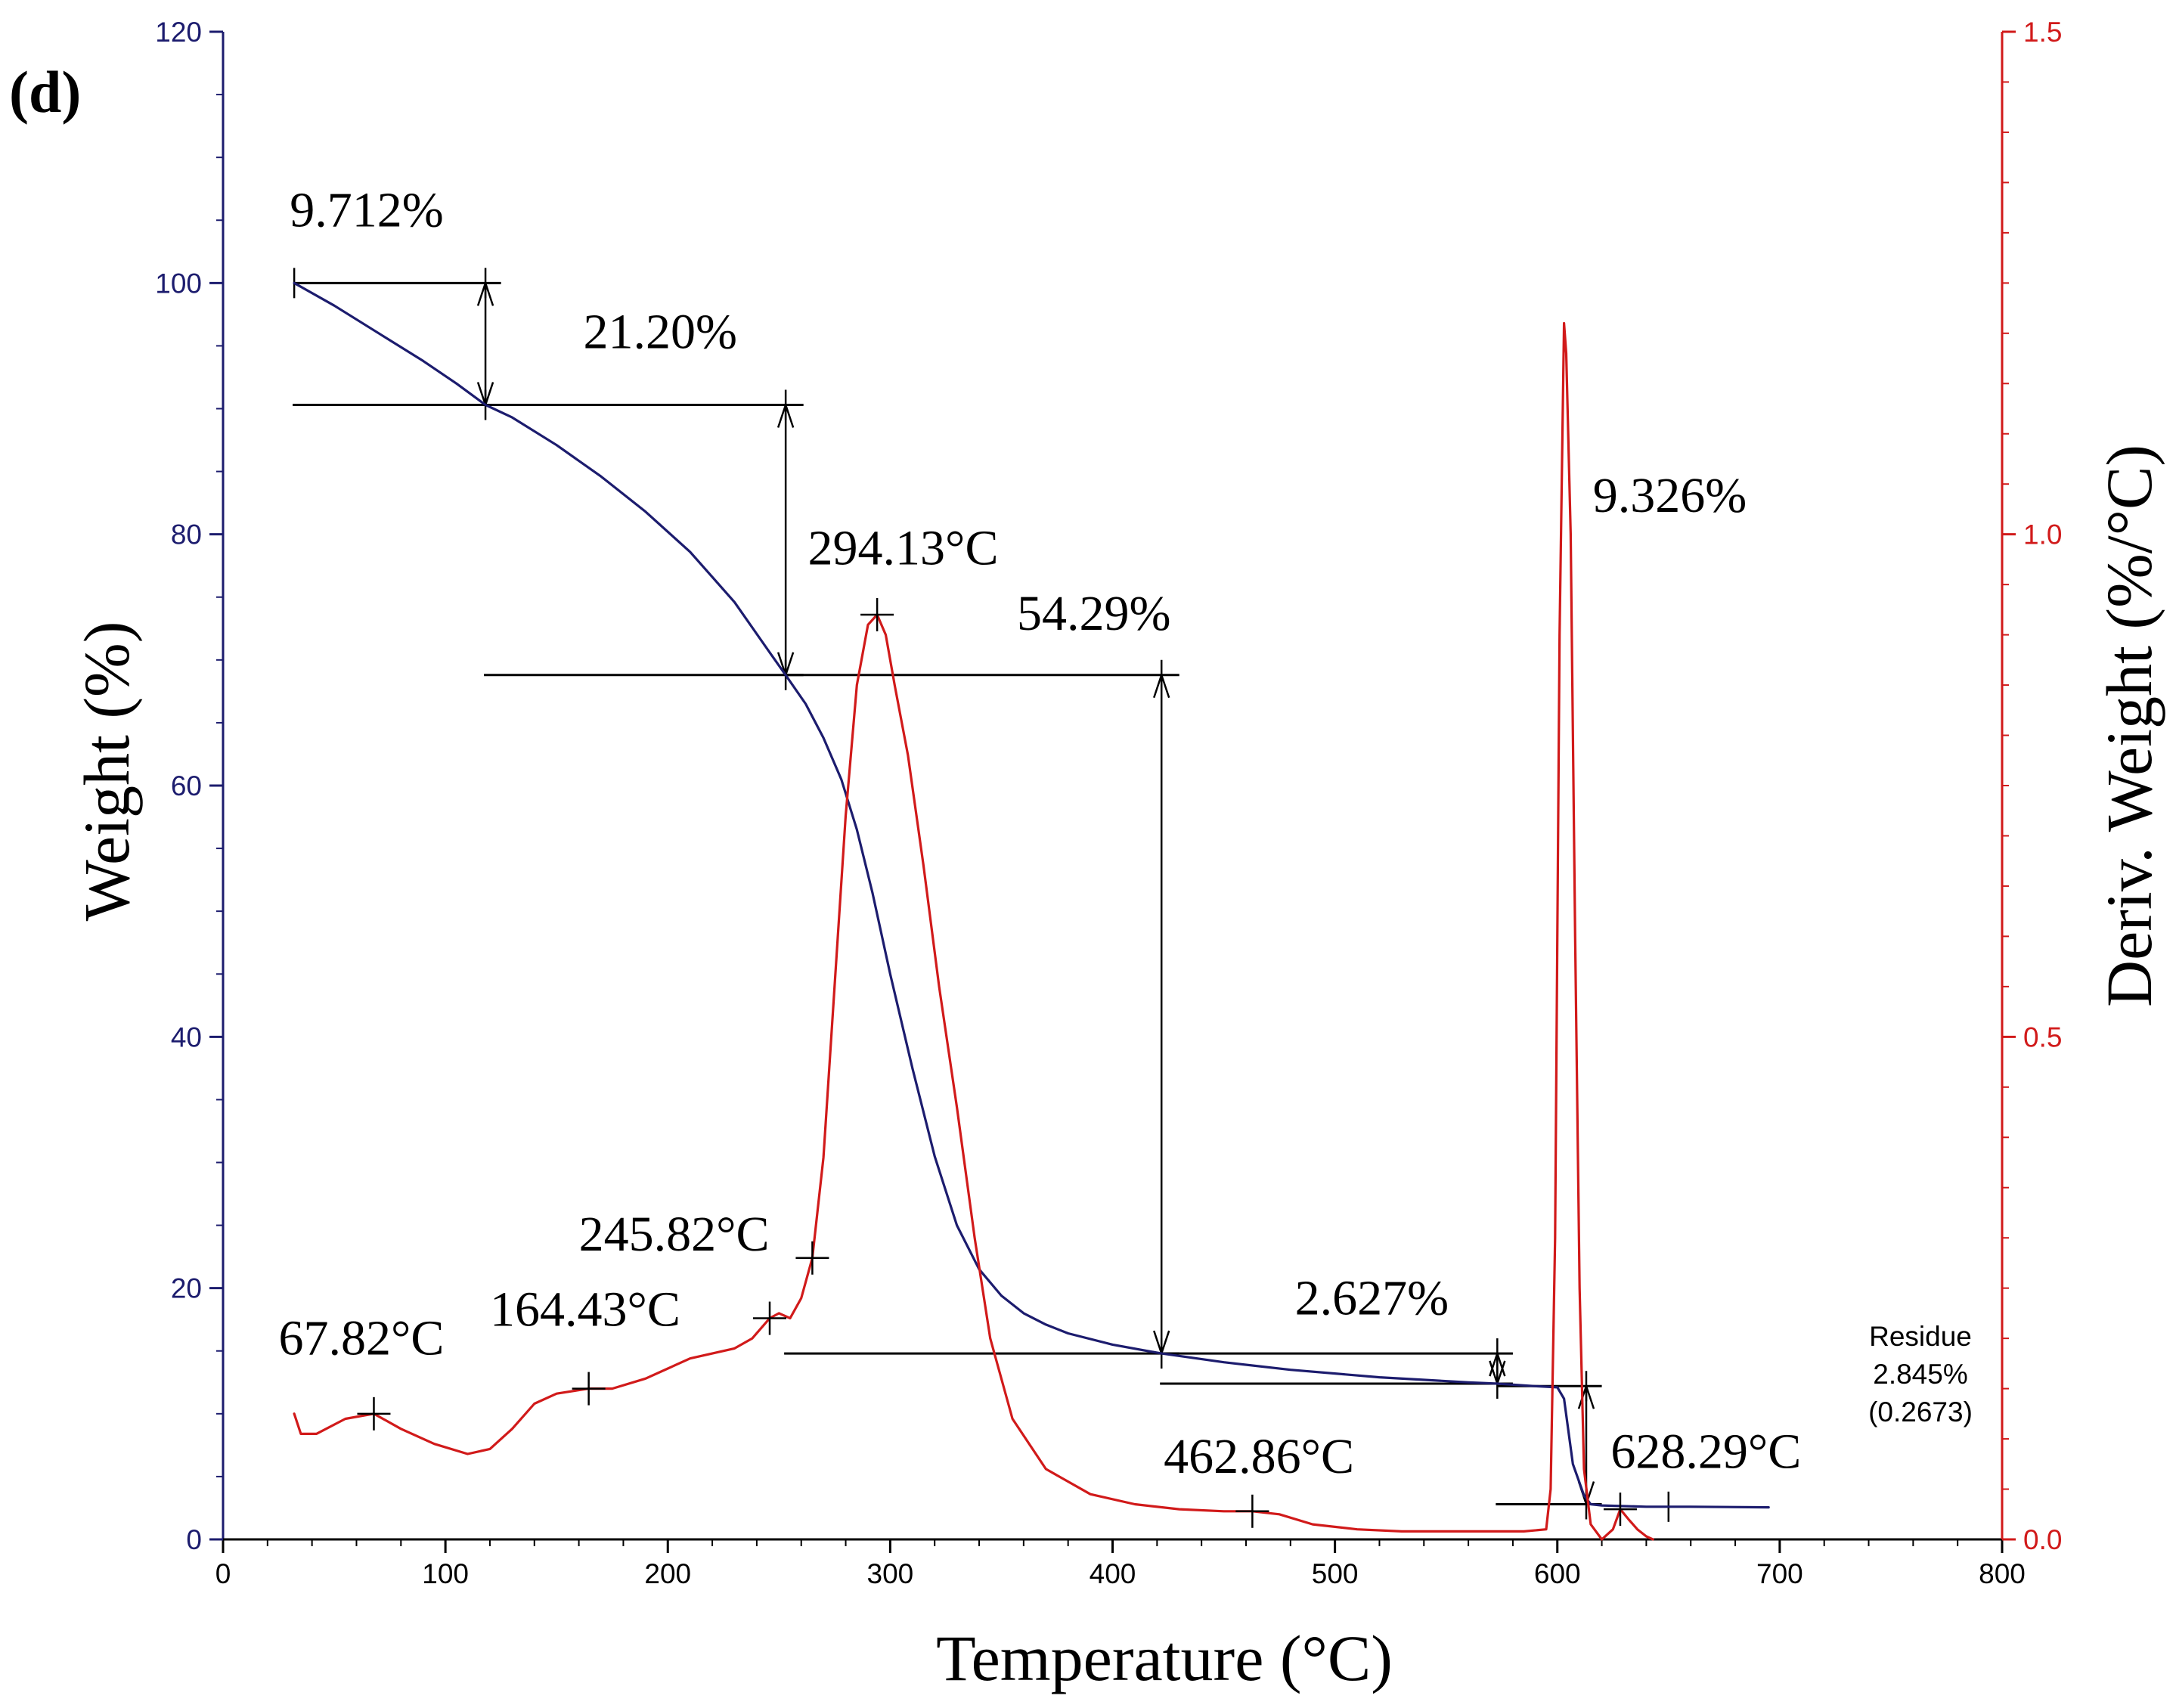  I want to click on residue-note-line: (0.2673), so click(1920, 1411).